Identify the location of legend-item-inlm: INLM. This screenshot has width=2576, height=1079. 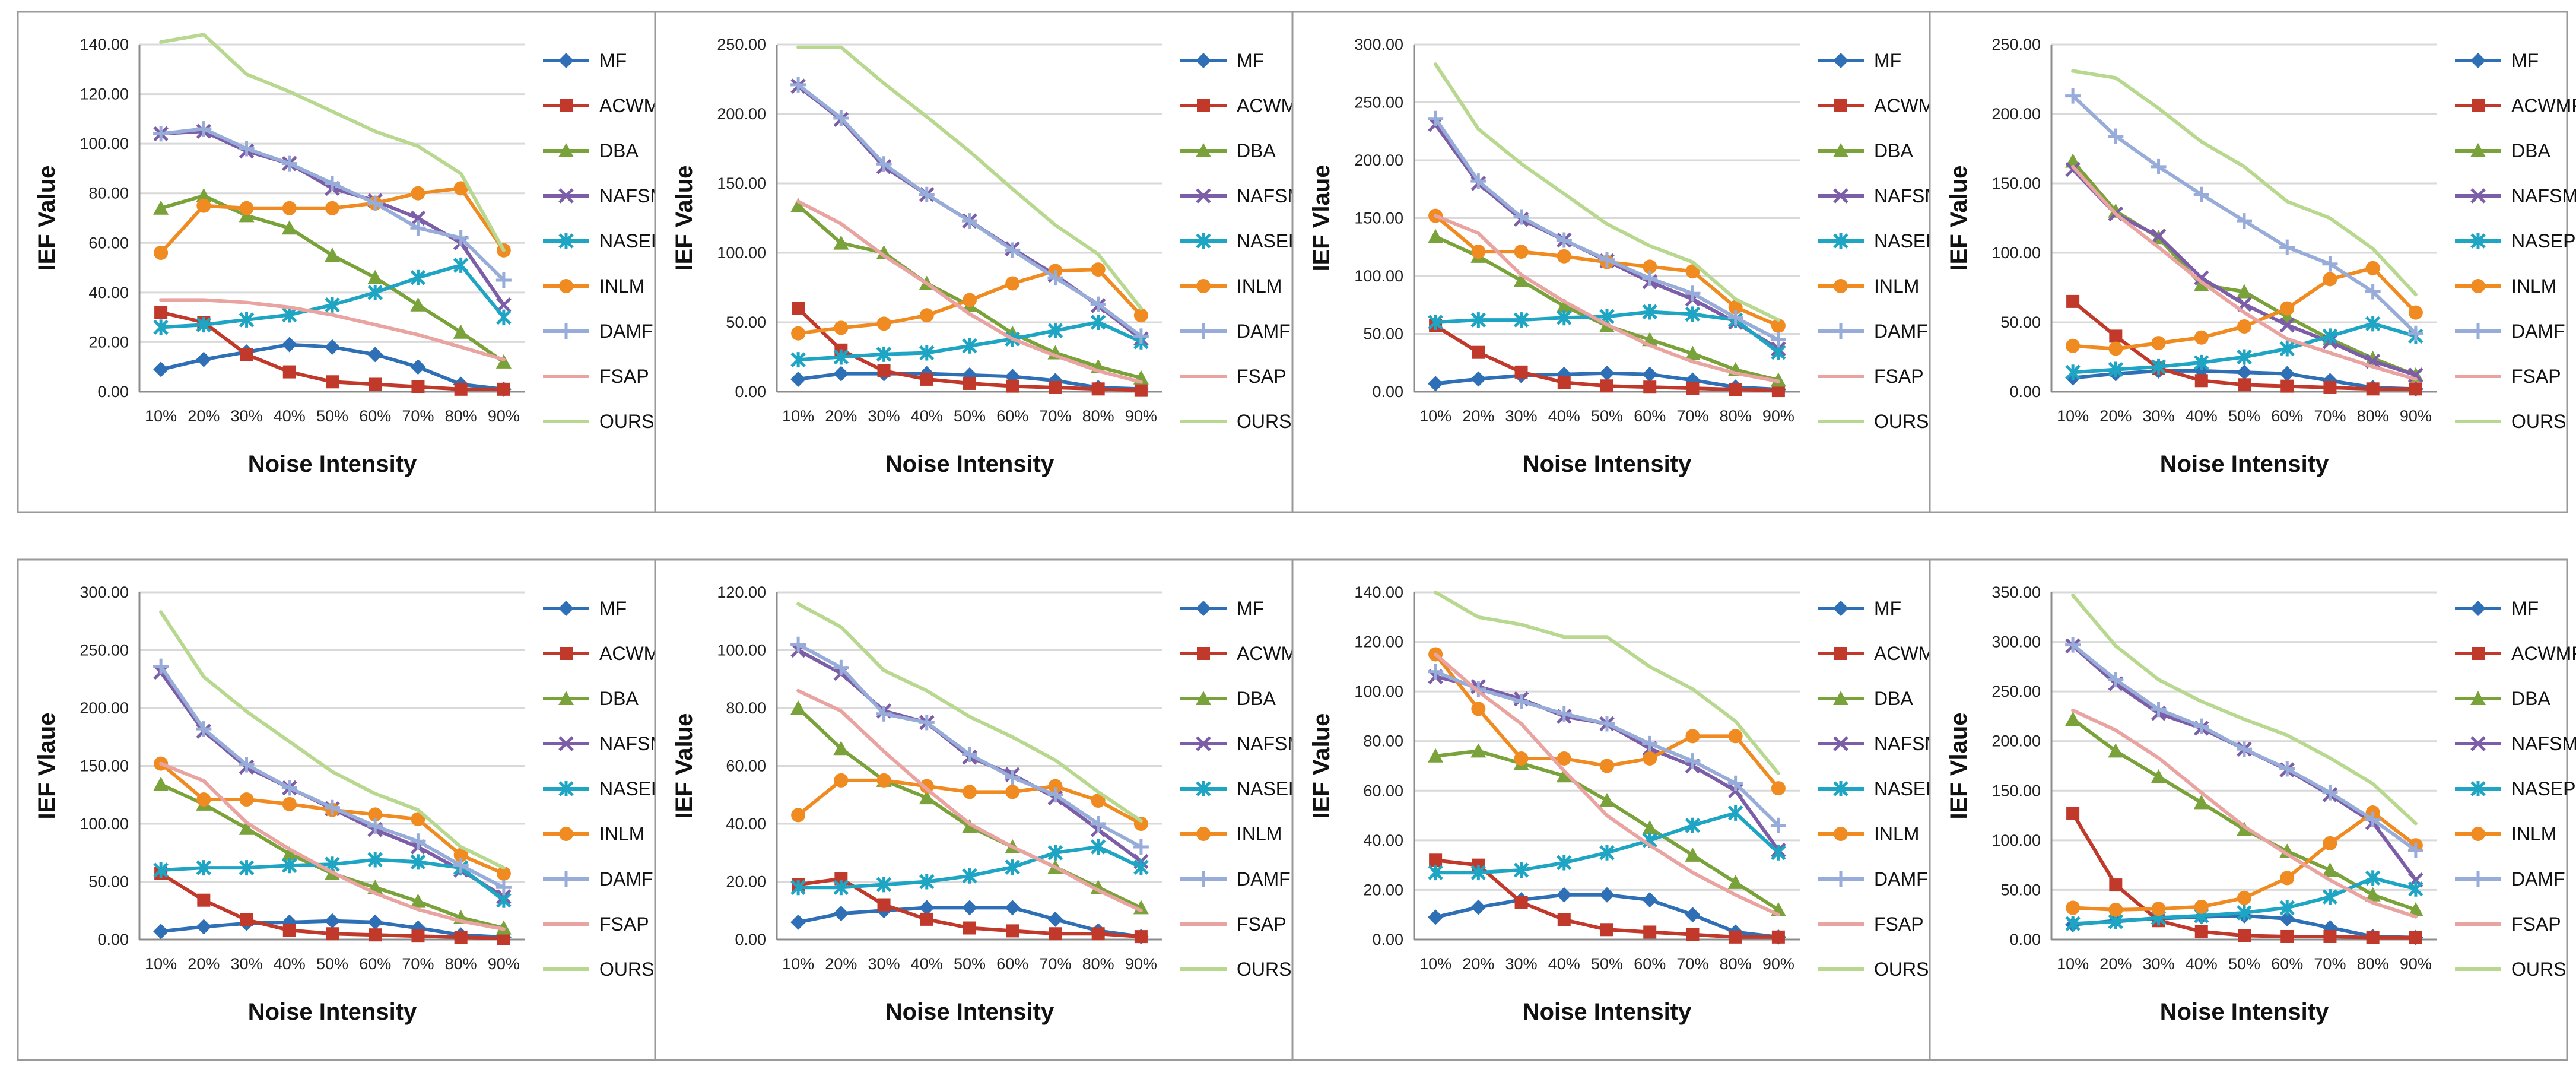
(593, 834).